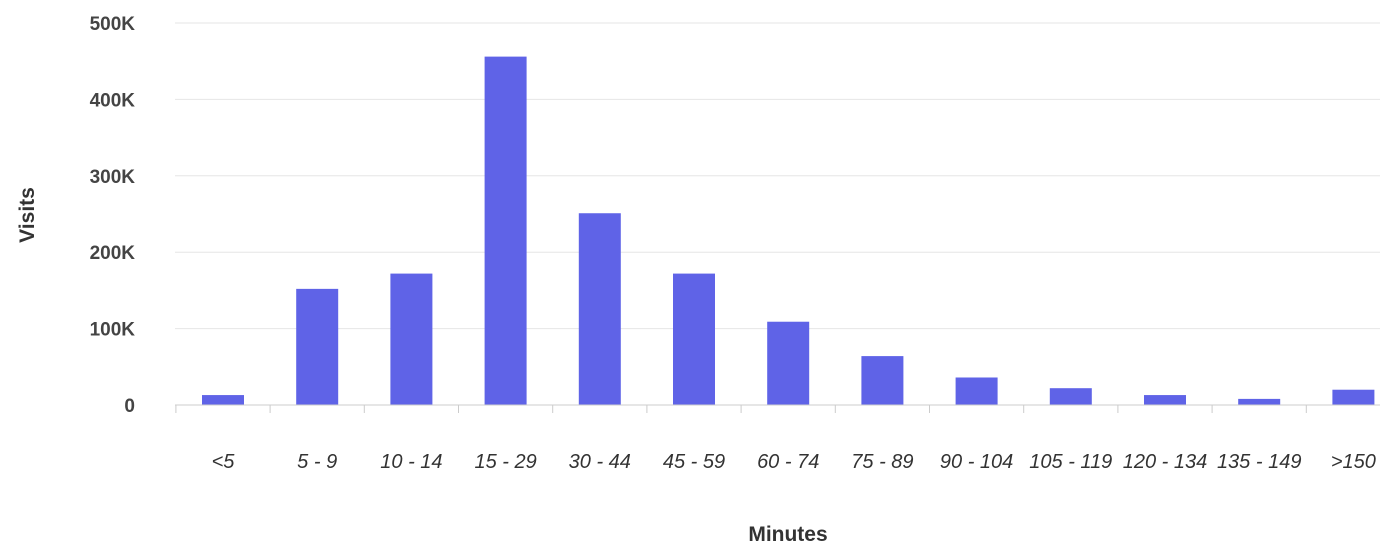 This screenshot has height=548, width=1387. What do you see at coordinates (27, 215) in the screenshot?
I see `y-axis-title: Visits` at bounding box center [27, 215].